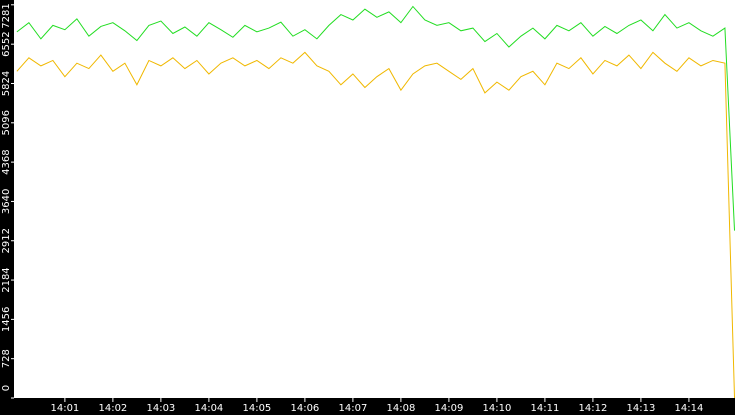 The height and width of the screenshot is (415, 735). What do you see at coordinates (6, 388) in the screenshot?
I see `y-tick-label: 0` at bounding box center [6, 388].